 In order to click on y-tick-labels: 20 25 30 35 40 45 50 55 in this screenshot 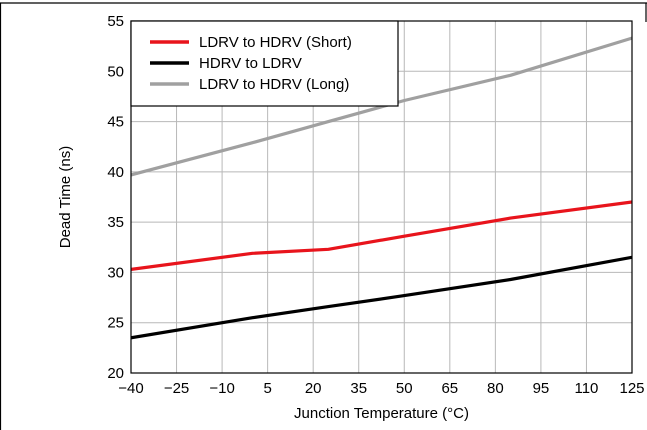, I will do `click(115, 197)`.